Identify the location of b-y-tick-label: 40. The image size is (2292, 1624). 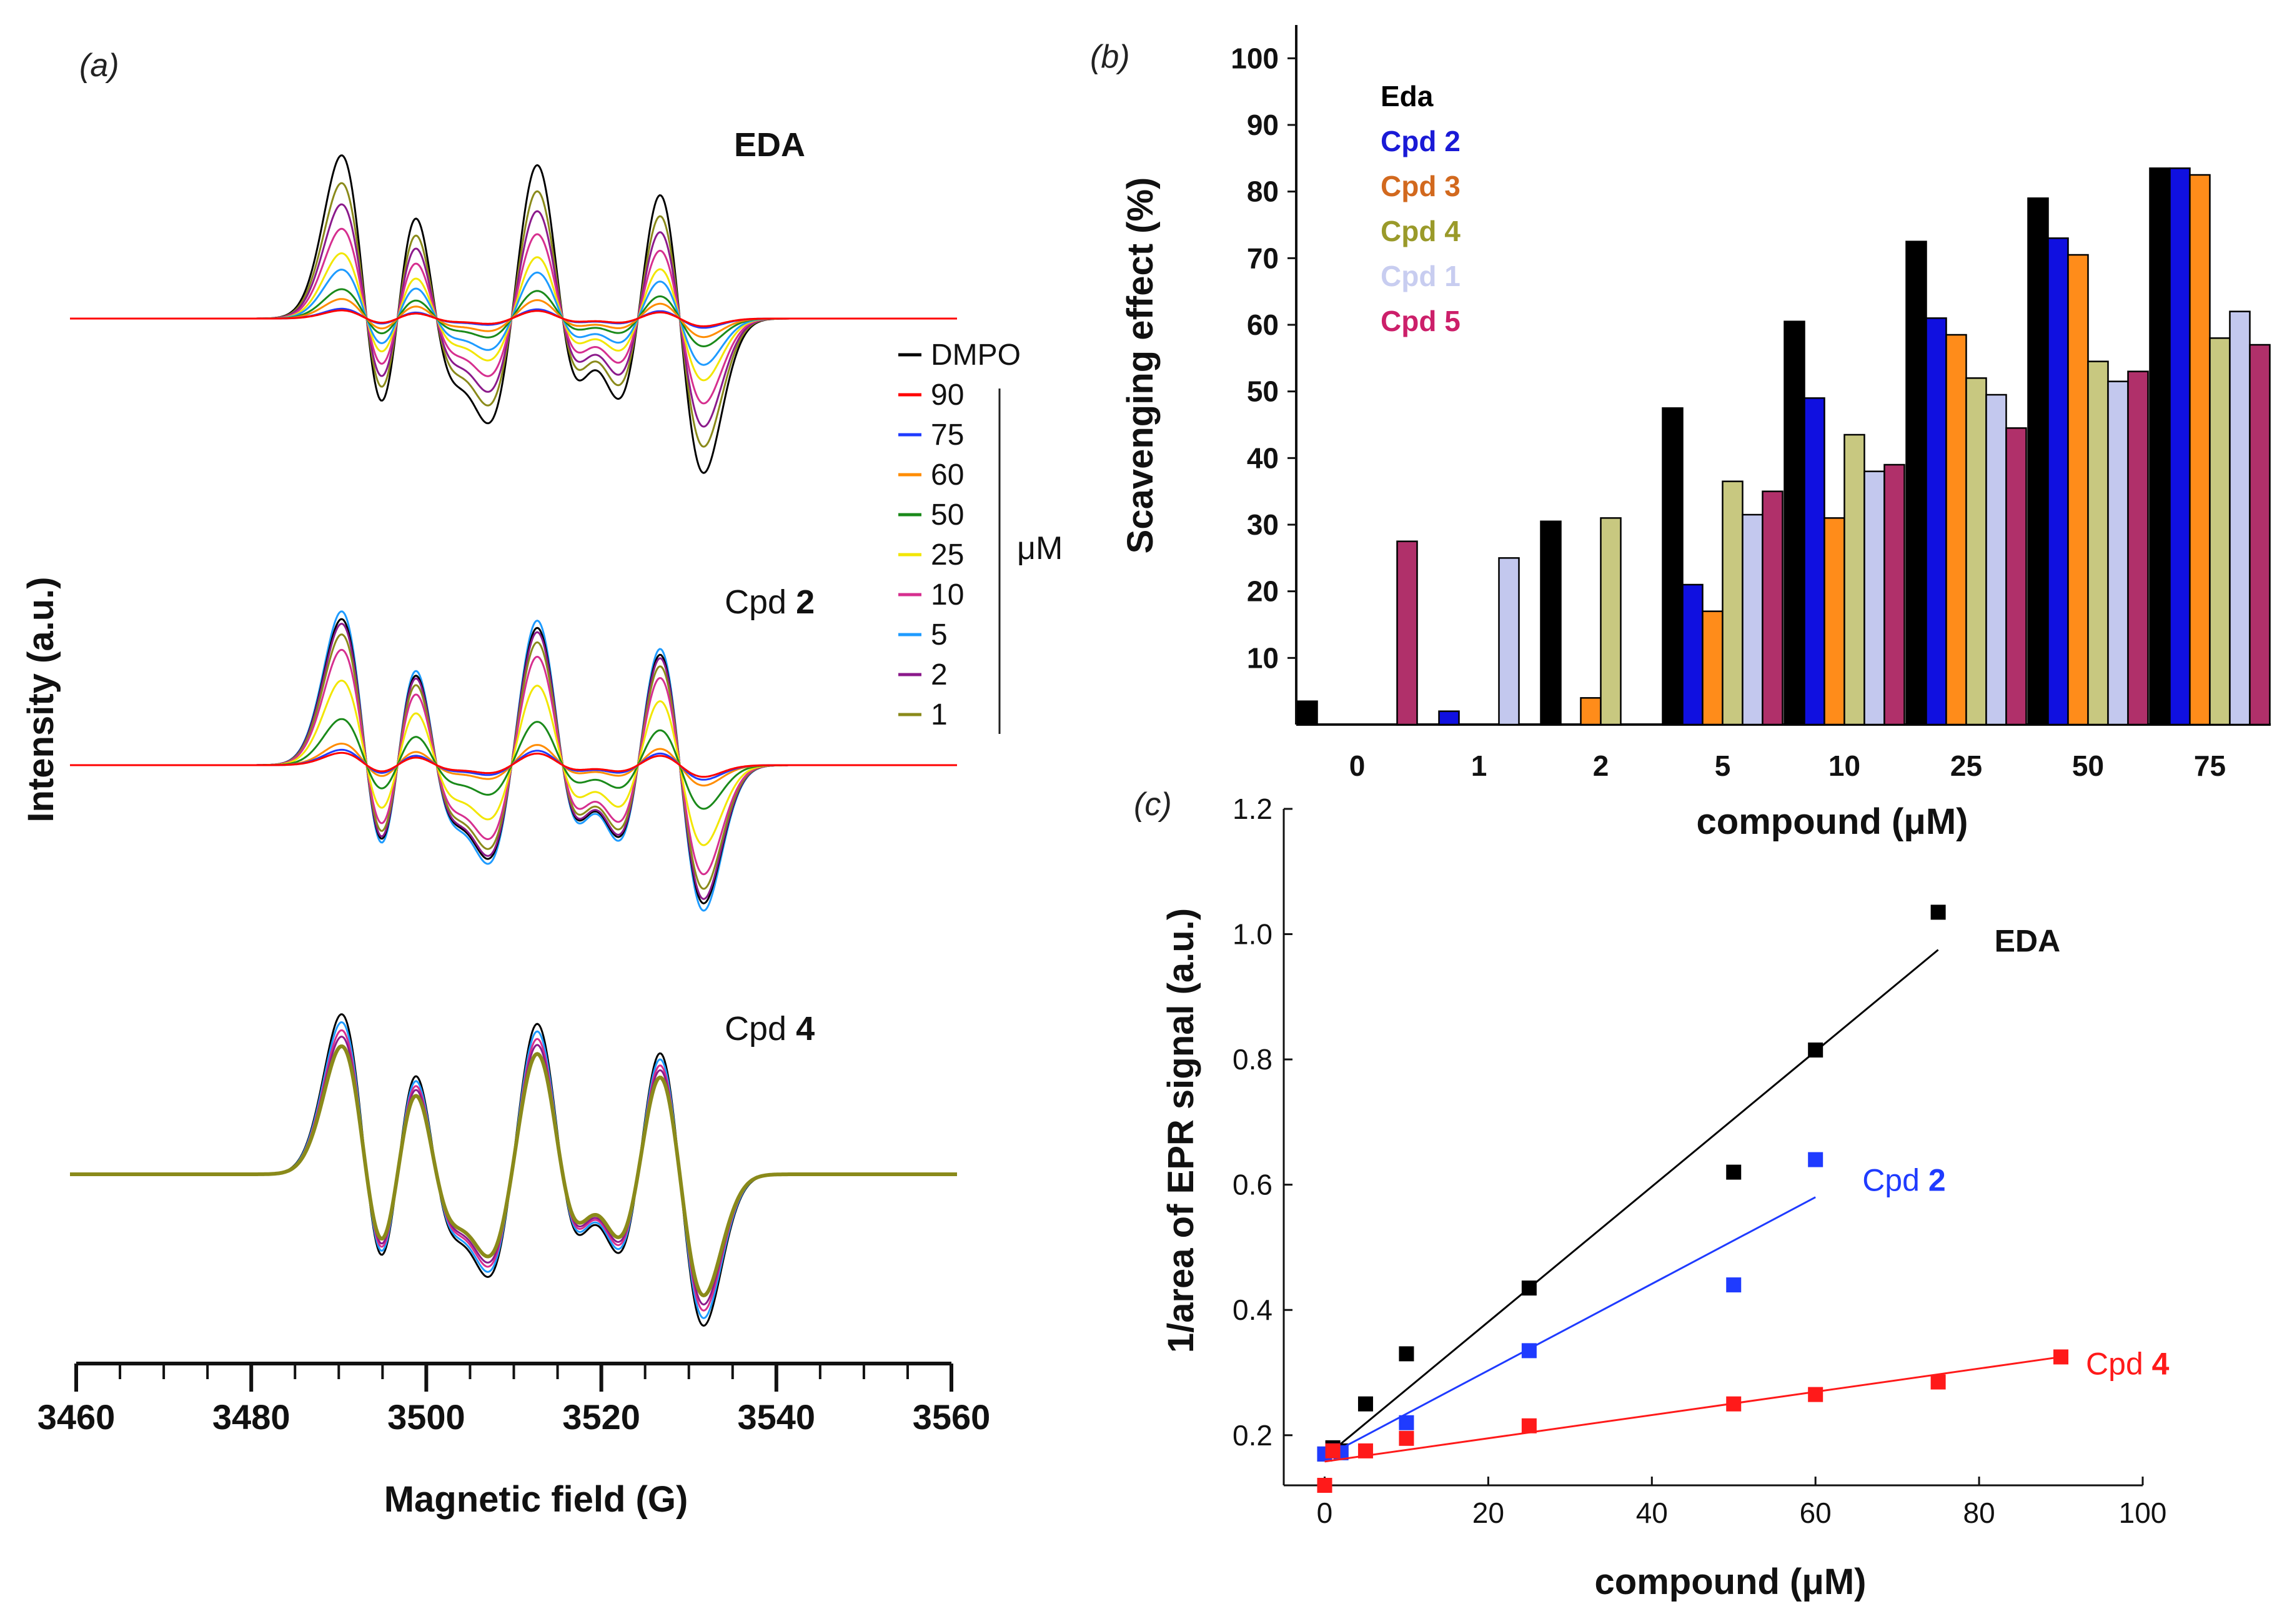
(1263, 458).